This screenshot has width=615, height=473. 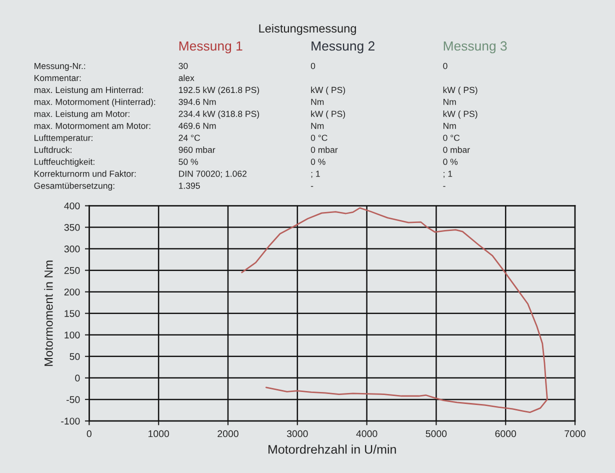 I want to click on category-label: Messung 2, so click(x=343, y=47).